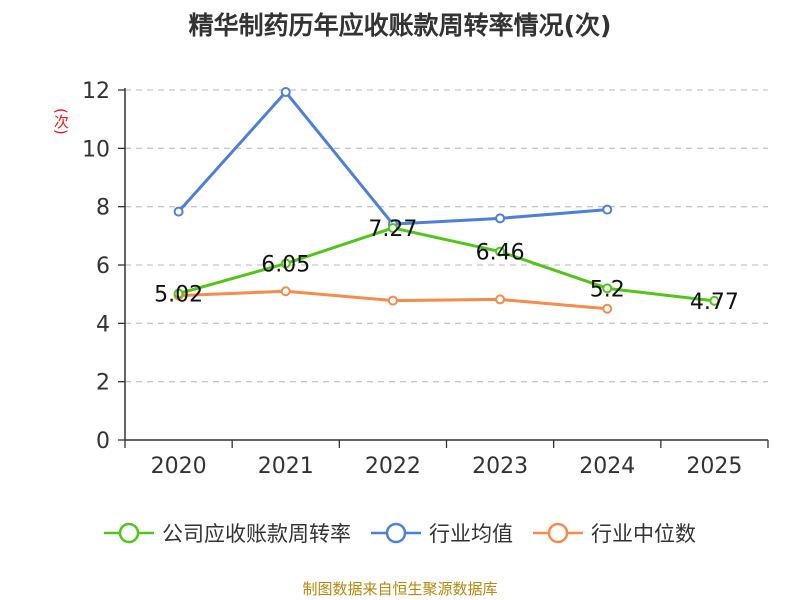 This screenshot has height=600, width=800. I want to click on y-tick-label: 6, so click(103, 266).